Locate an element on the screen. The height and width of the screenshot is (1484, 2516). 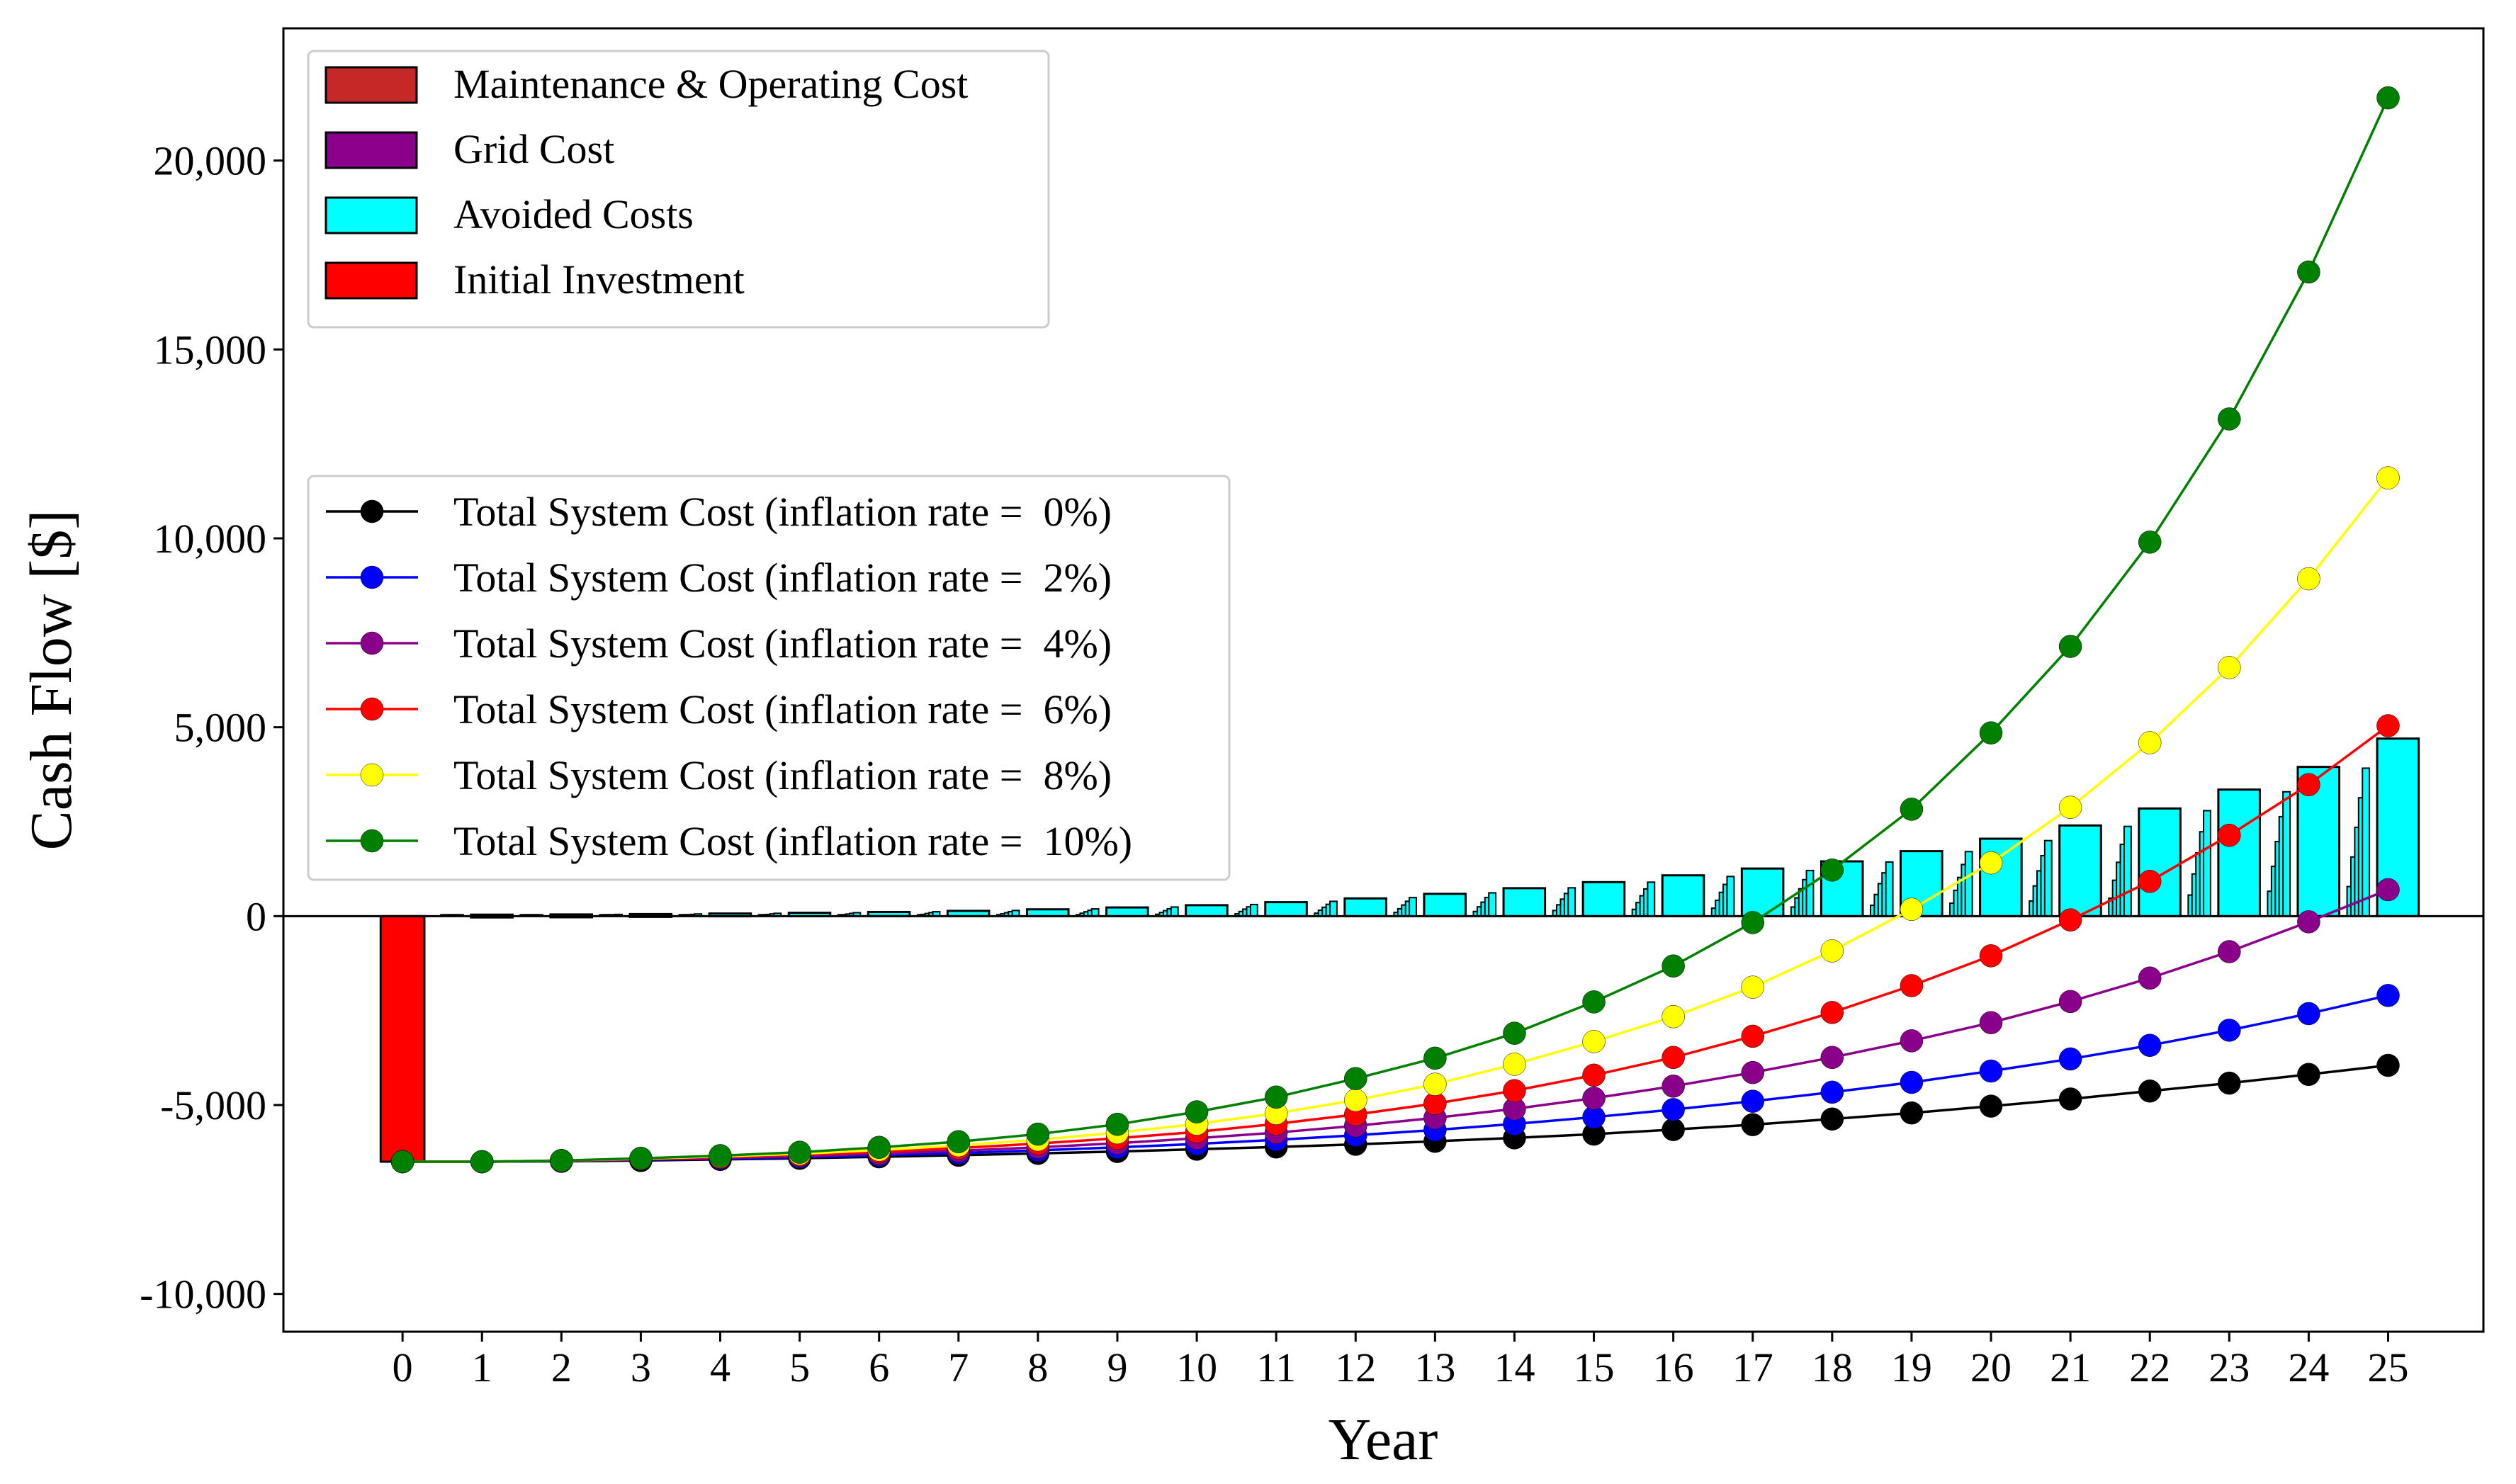
x-tick-label: 15 is located at coordinates (1594, 1367).